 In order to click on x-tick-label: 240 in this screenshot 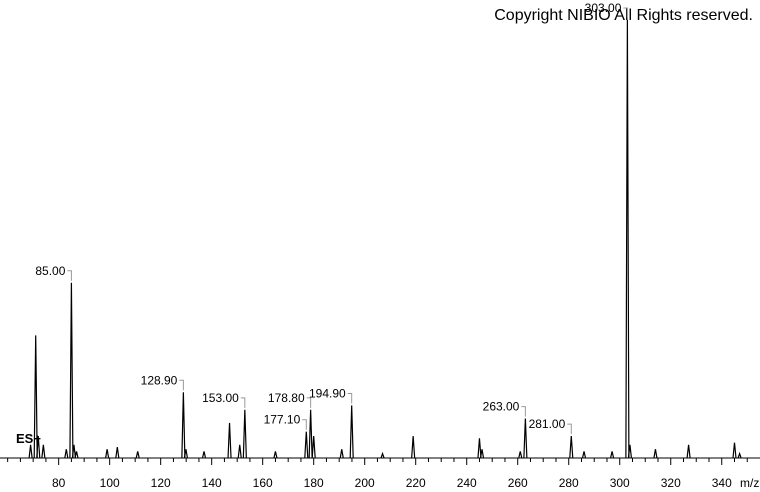, I will do `click(467, 483)`.